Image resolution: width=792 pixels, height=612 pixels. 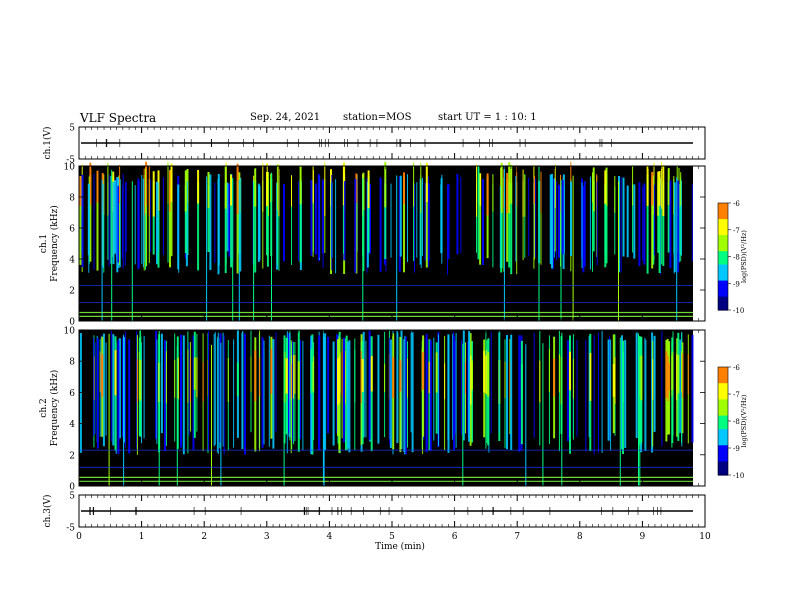 What do you see at coordinates (54, 408) in the screenshot?
I see `y-axis-label: Frequency (kHz)` at bounding box center [54, 408].